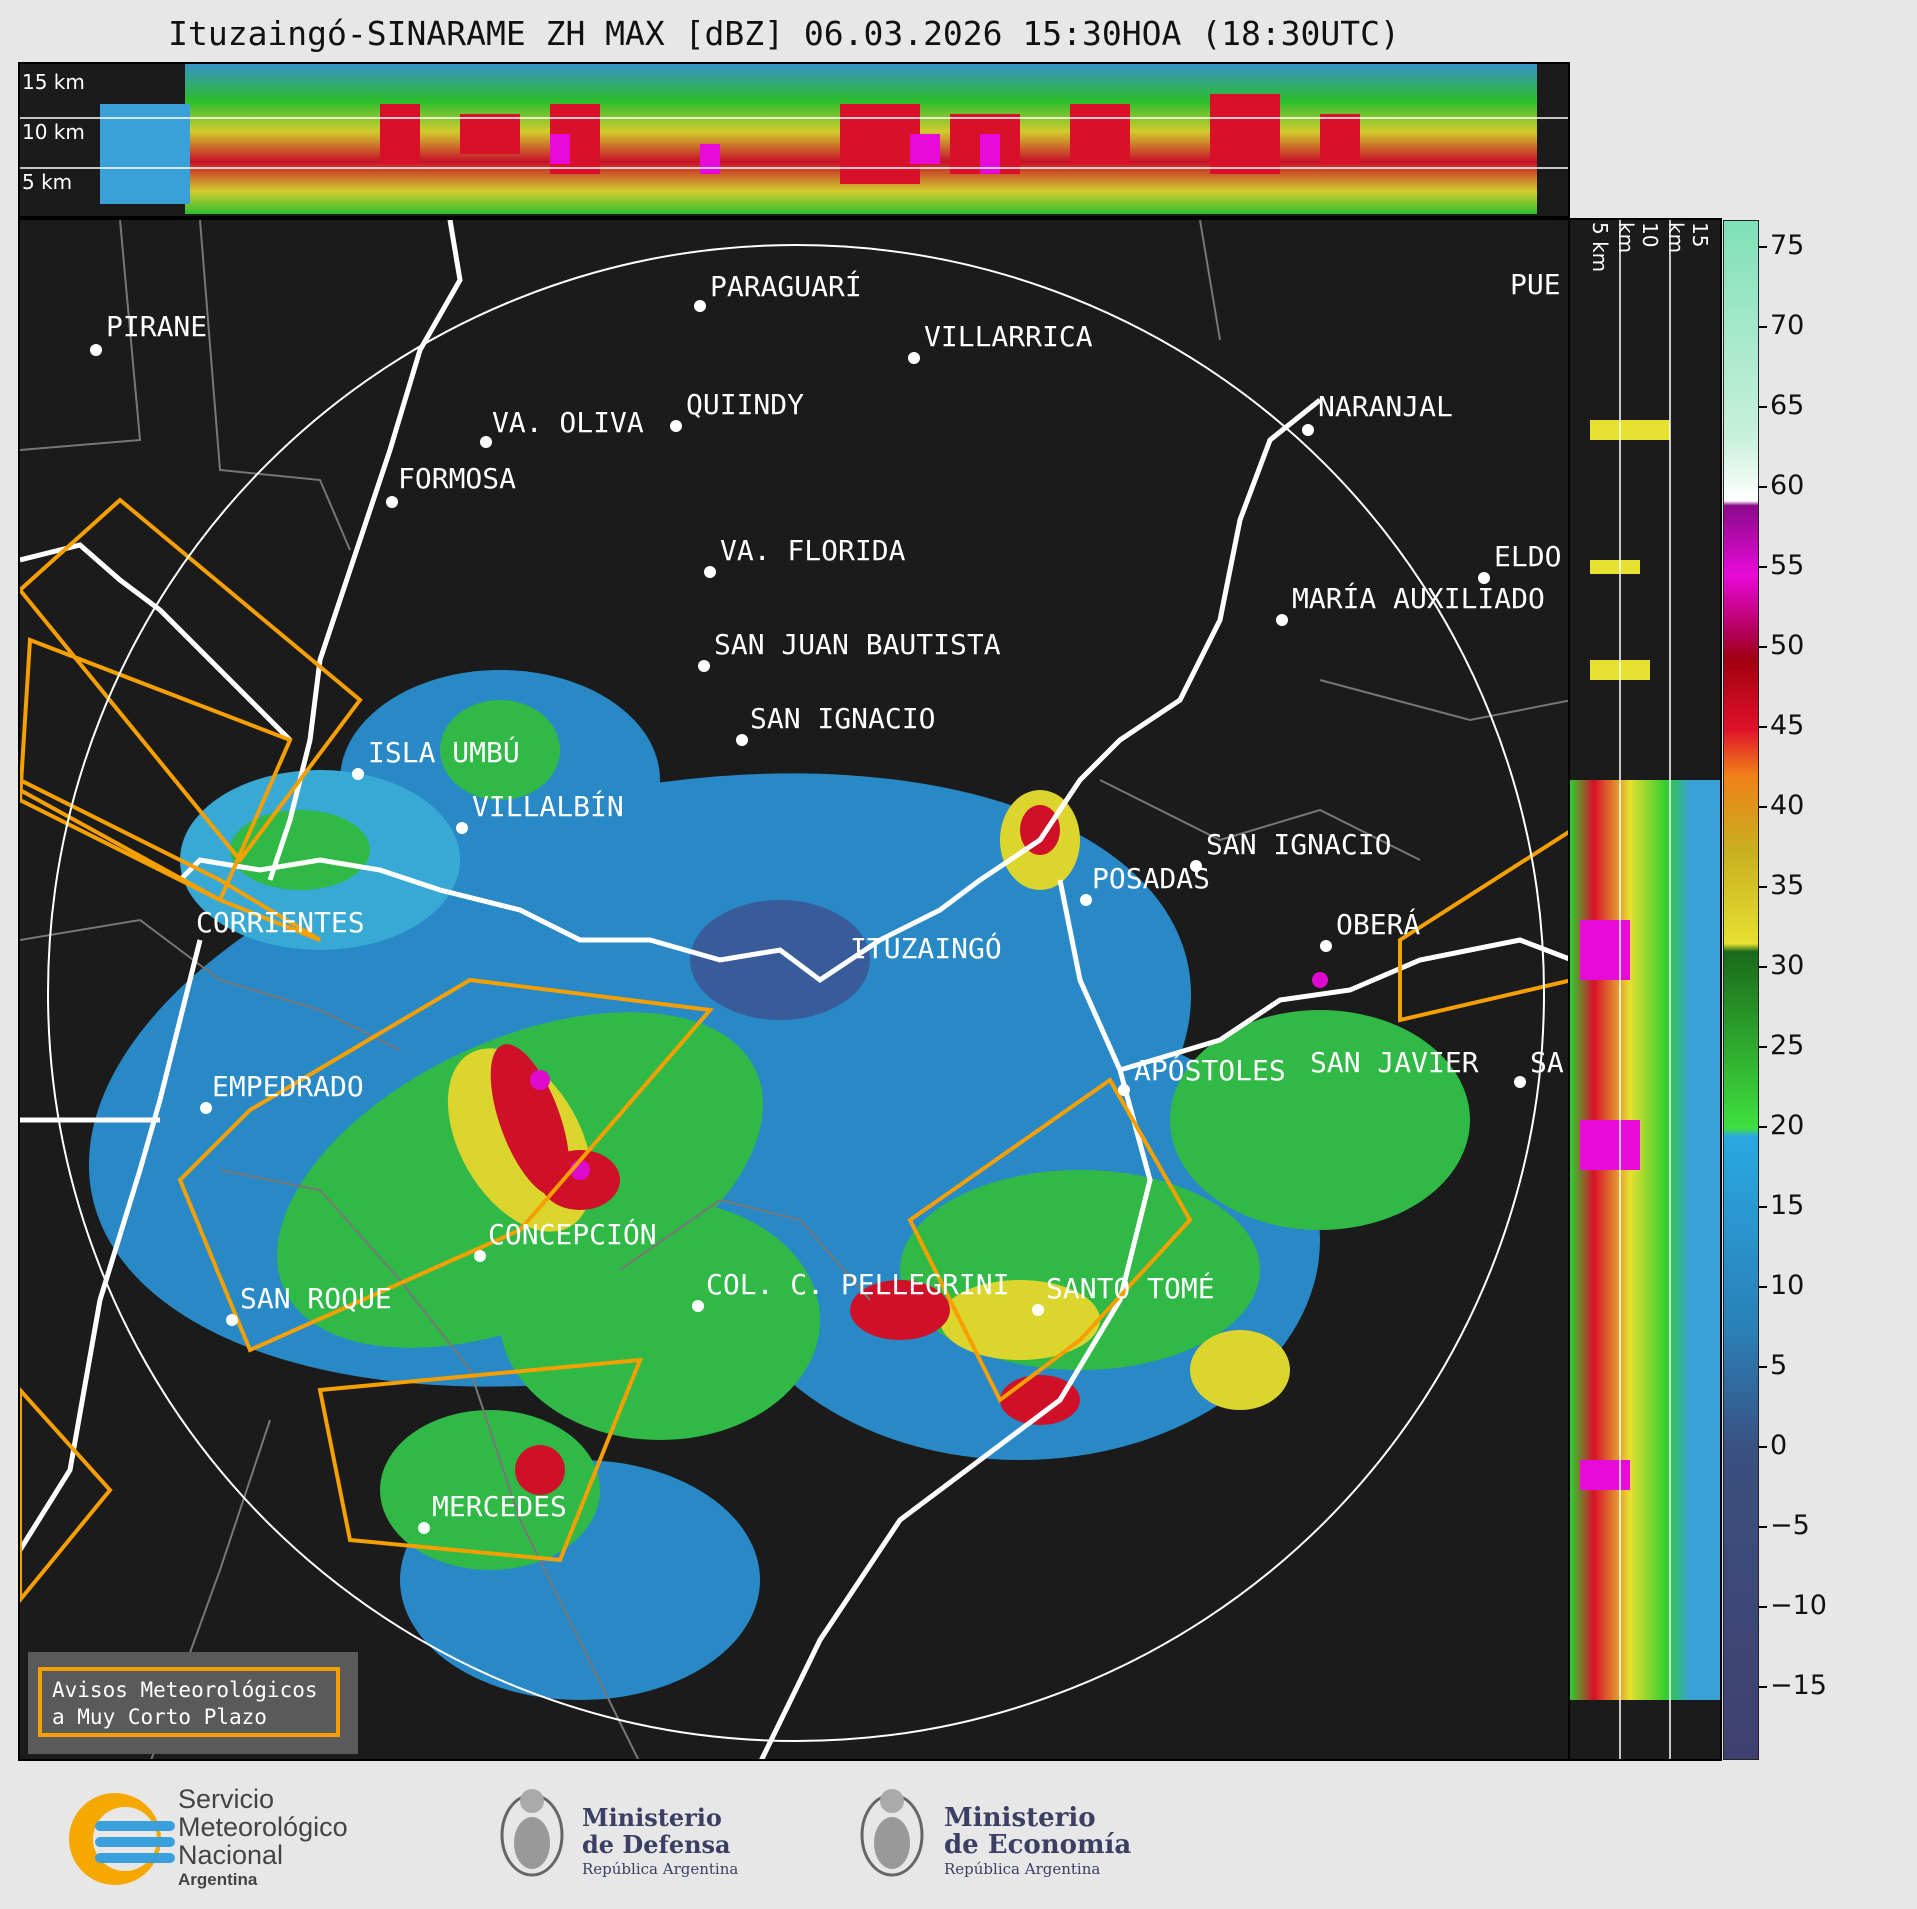 Image resolution: width=1917 pixels, height=1909 pixels. What do you see at coordinates (457, 478) in the screenshot?
I see `city-label: FORMOSA` at bounding box center [457, 478].